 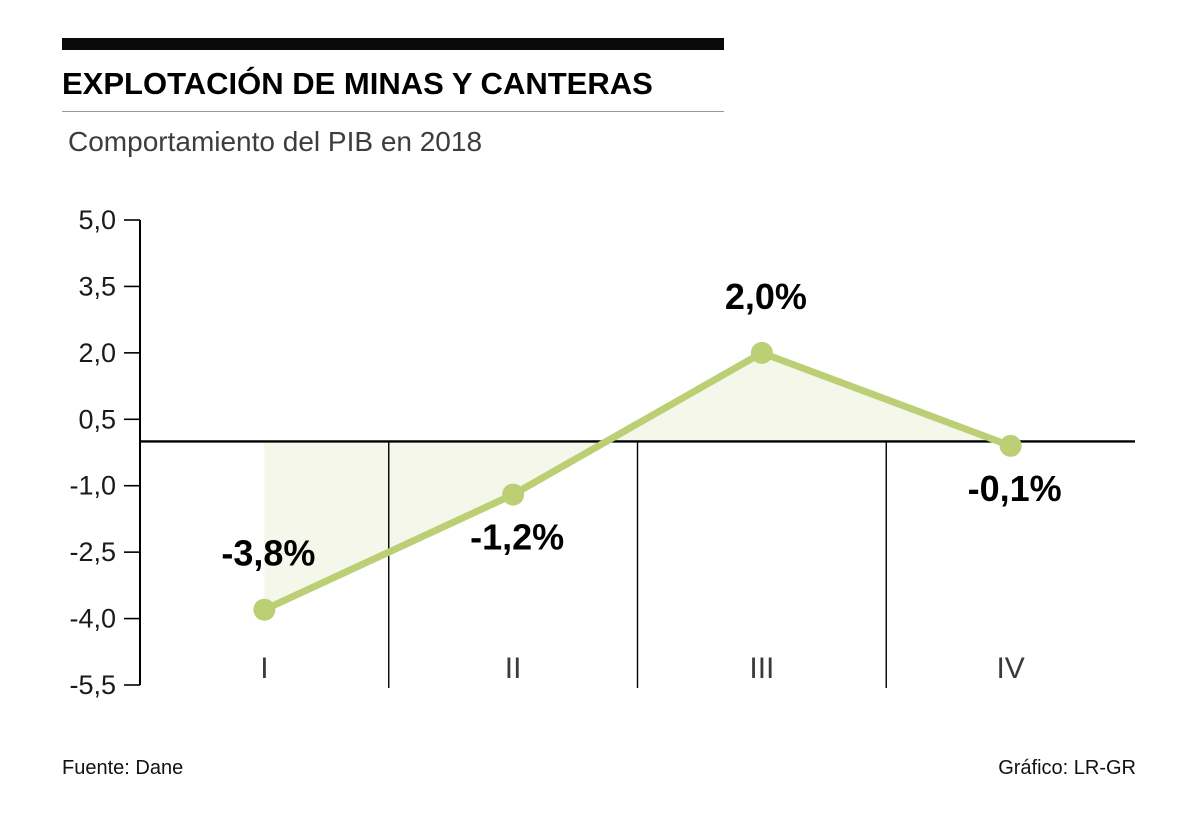 I want to click on y-tick-label: -1,0, so click(x=92, y=486).